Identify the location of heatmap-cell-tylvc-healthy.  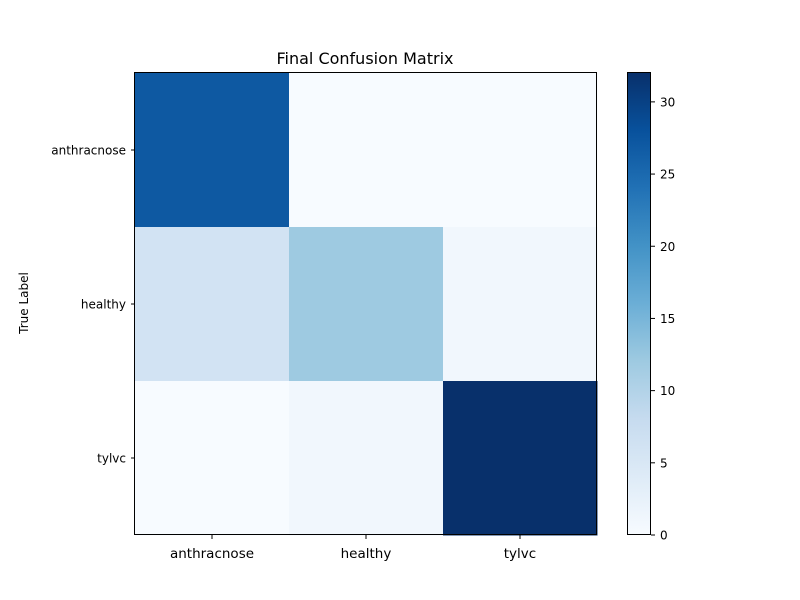
(366, 458).